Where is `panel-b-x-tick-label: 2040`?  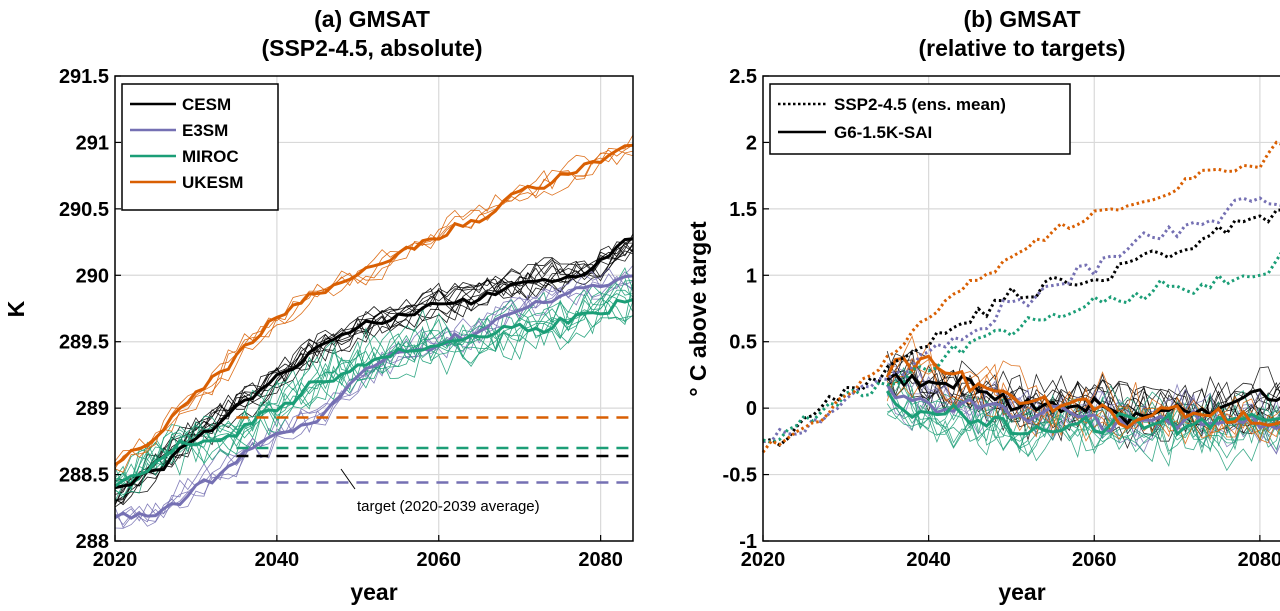 panel-b-x-tick-label: 2040 is located at coordinates (928, 560).